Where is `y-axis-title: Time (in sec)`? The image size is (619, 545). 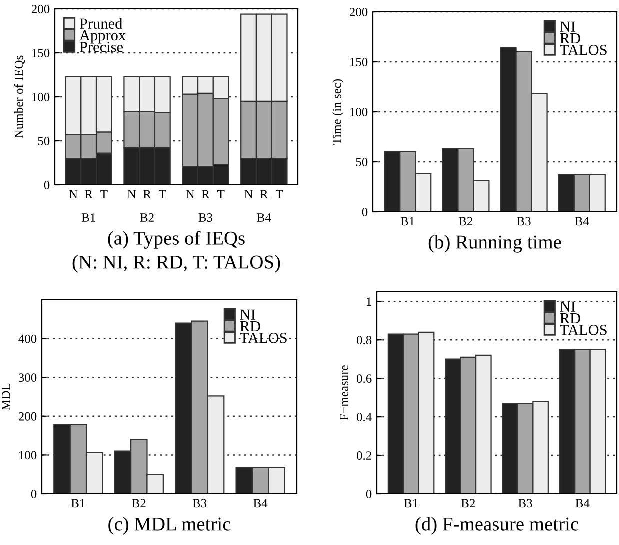
y-axis-title: Time (in sec) is located at coordinates (338, 112).